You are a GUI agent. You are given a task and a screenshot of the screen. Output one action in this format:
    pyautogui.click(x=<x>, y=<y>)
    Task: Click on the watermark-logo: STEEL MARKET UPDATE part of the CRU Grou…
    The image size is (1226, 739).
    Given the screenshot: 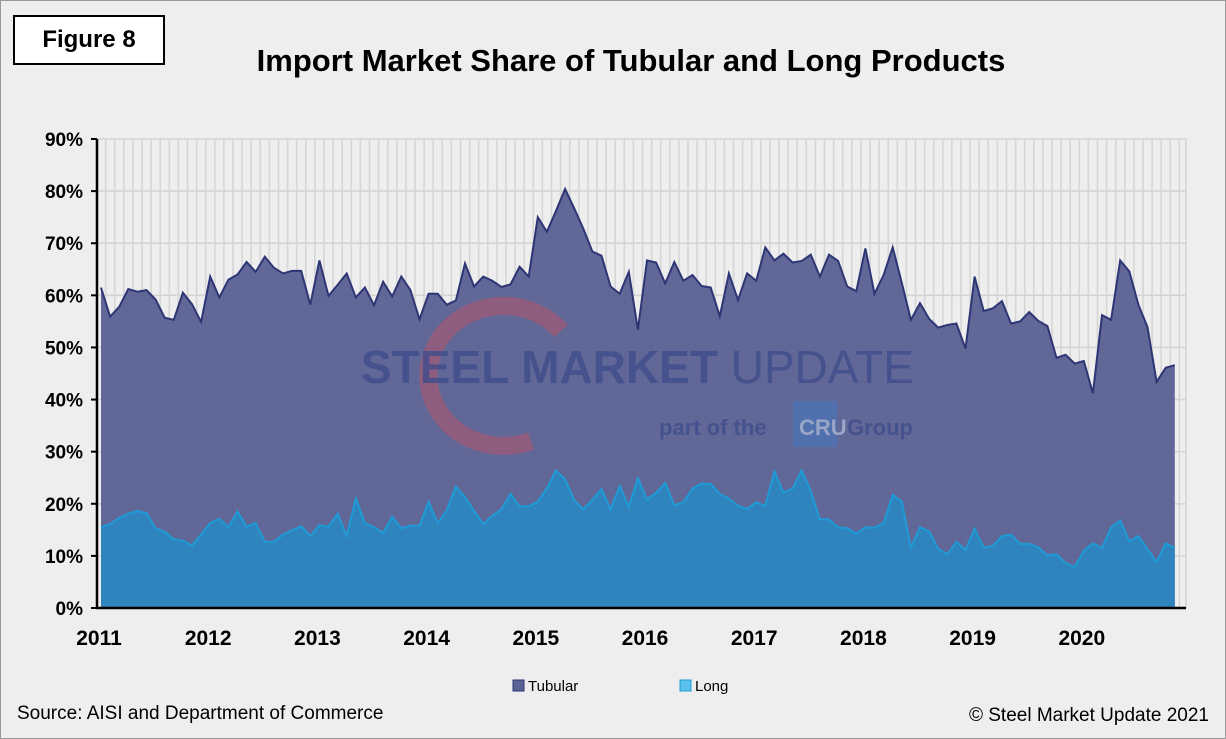 What is the action you would take?
    pyautogui.click(x=637, y=375)
    